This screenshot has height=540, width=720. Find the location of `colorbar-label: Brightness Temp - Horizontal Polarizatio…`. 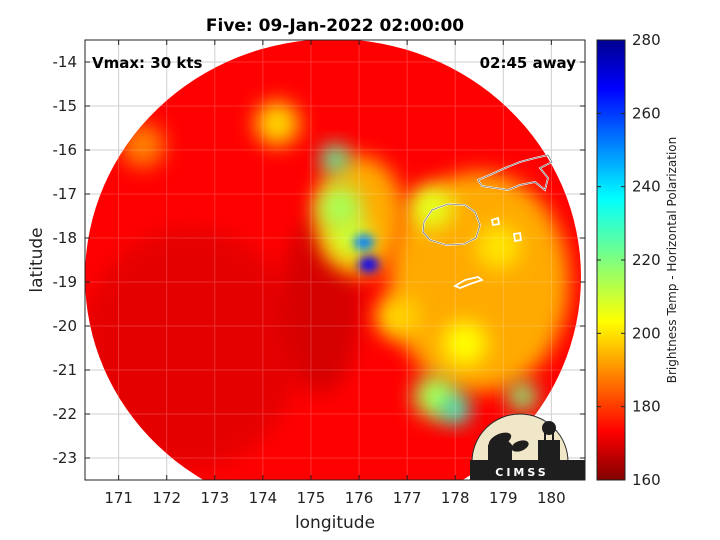

colorbar-label: Brightness Temp - Horizontal Polarizatio… is located at coordinates (672, 260).